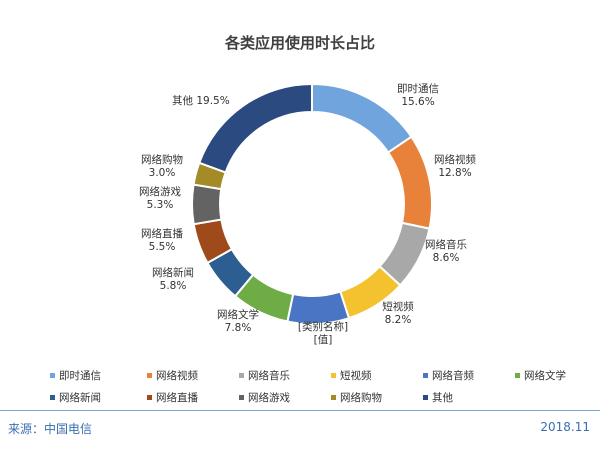  Describe the element at coordinates (300, 429) in the screenshot. I see `footer-bar: 来源：中国电信 2018.11` at that location.